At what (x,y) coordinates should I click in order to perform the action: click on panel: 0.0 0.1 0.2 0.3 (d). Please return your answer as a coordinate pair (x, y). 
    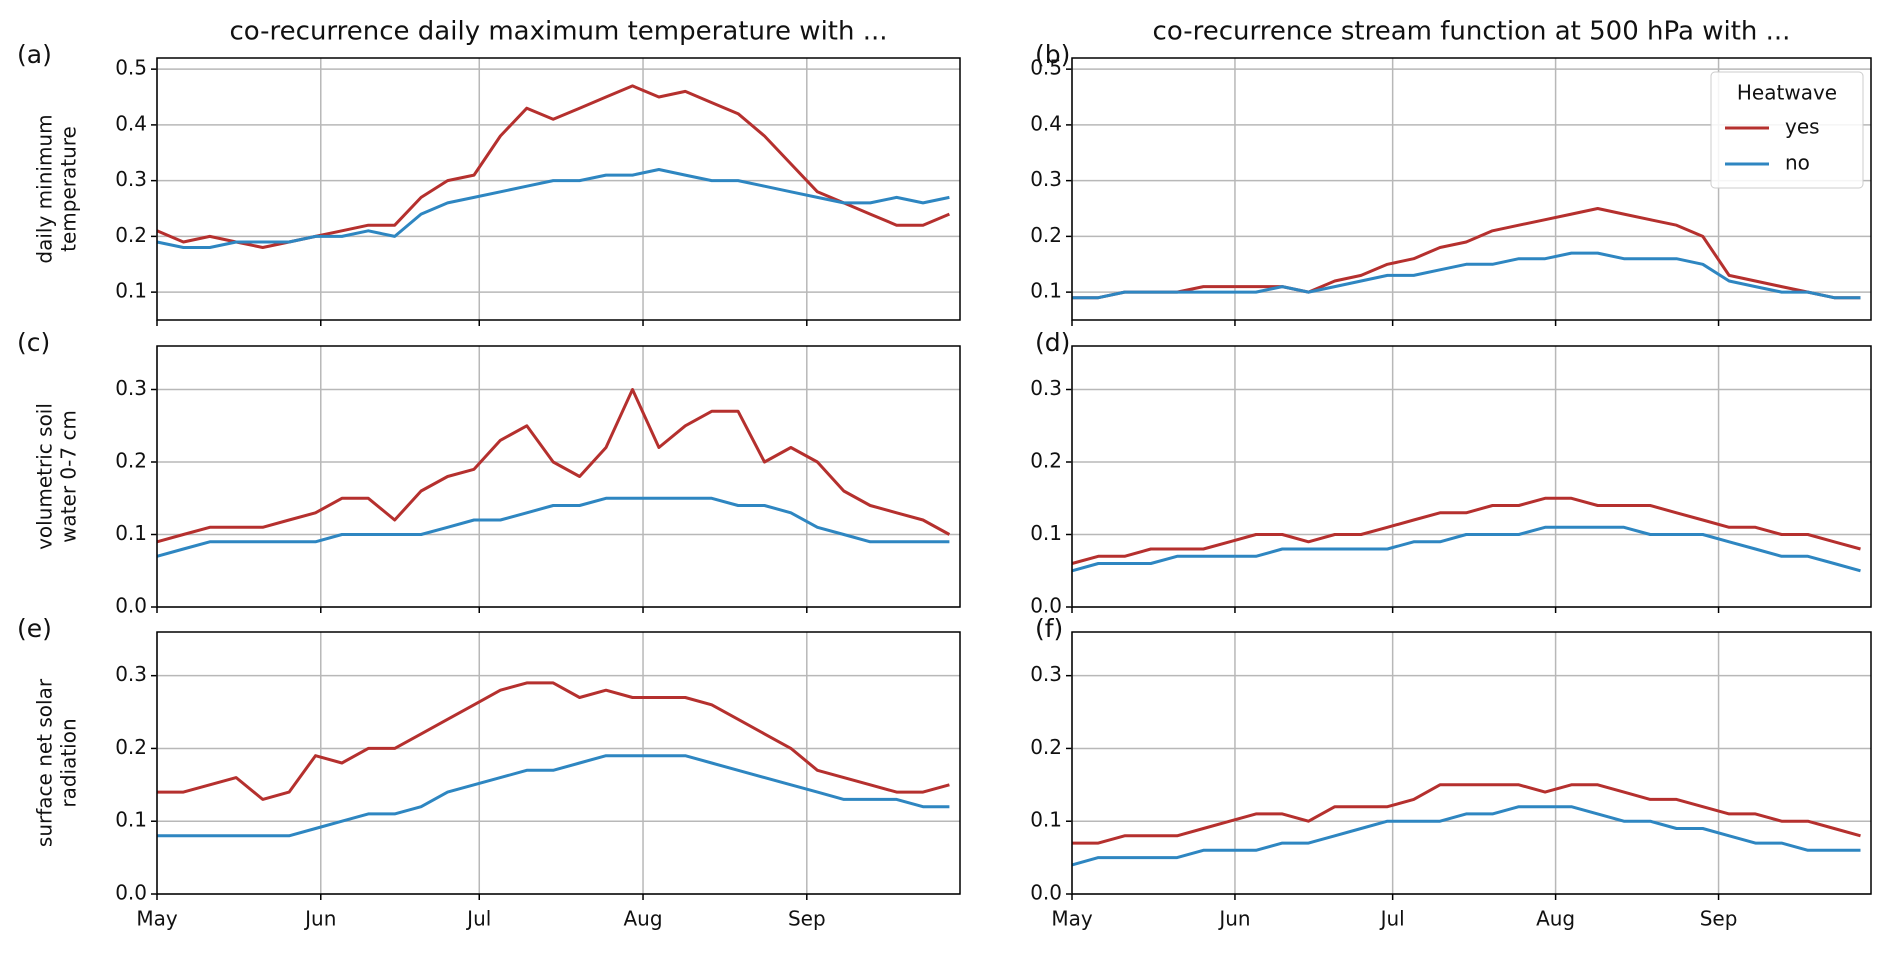
    Looking at the image, I should click on (1451, 473).